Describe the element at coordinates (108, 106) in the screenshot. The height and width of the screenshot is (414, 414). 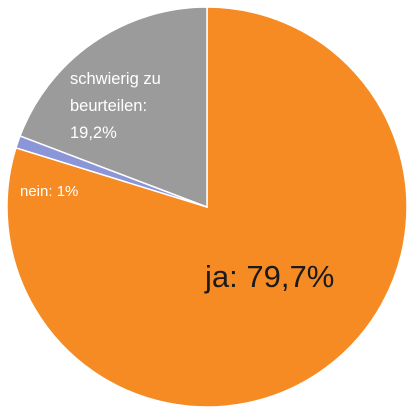
I see `slice-label-schwierig-line2: beurteilen:` at that location.